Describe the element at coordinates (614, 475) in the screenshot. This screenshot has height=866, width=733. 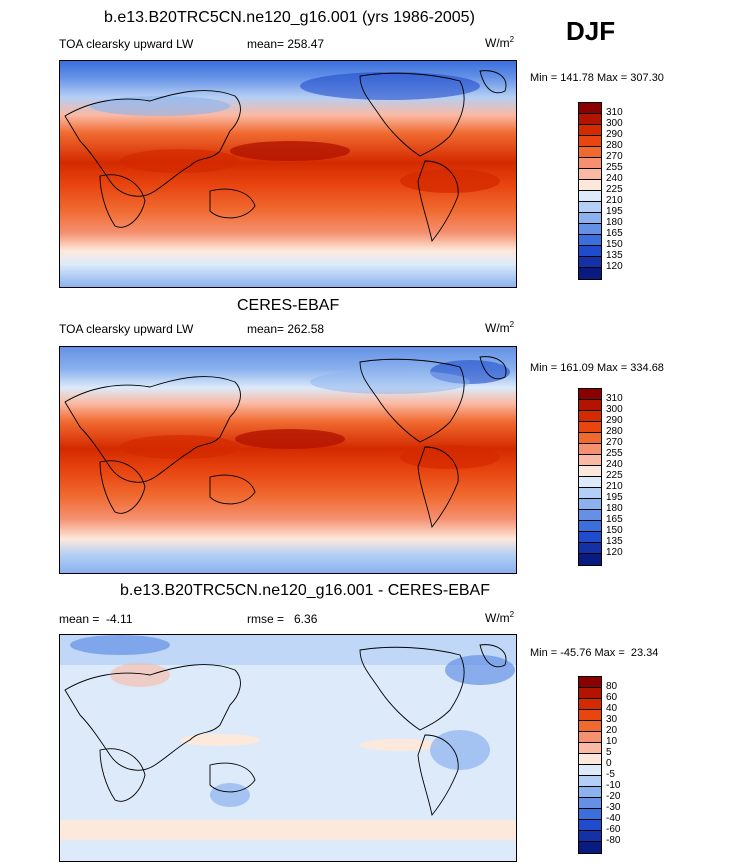
I see `panel2-colorbar-tick: 225` at that location.